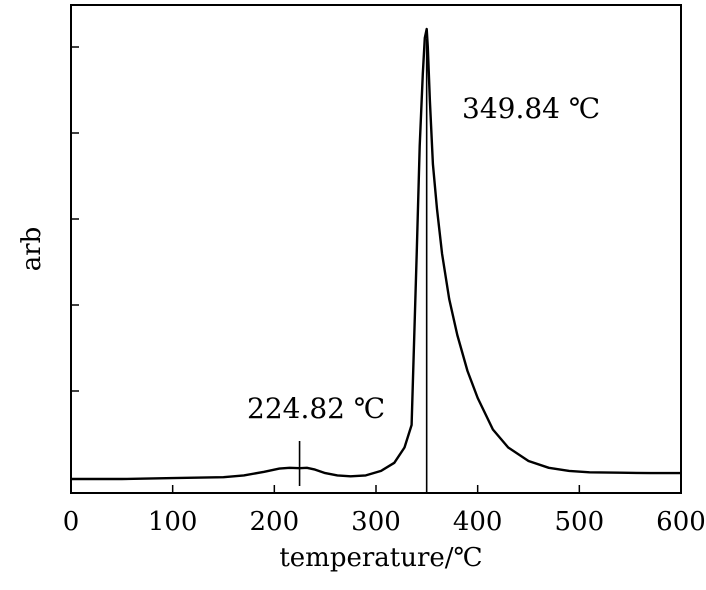 This screenshot has width=706, height=590. I want to click on y-axis-label: arb, so click(32, 249).